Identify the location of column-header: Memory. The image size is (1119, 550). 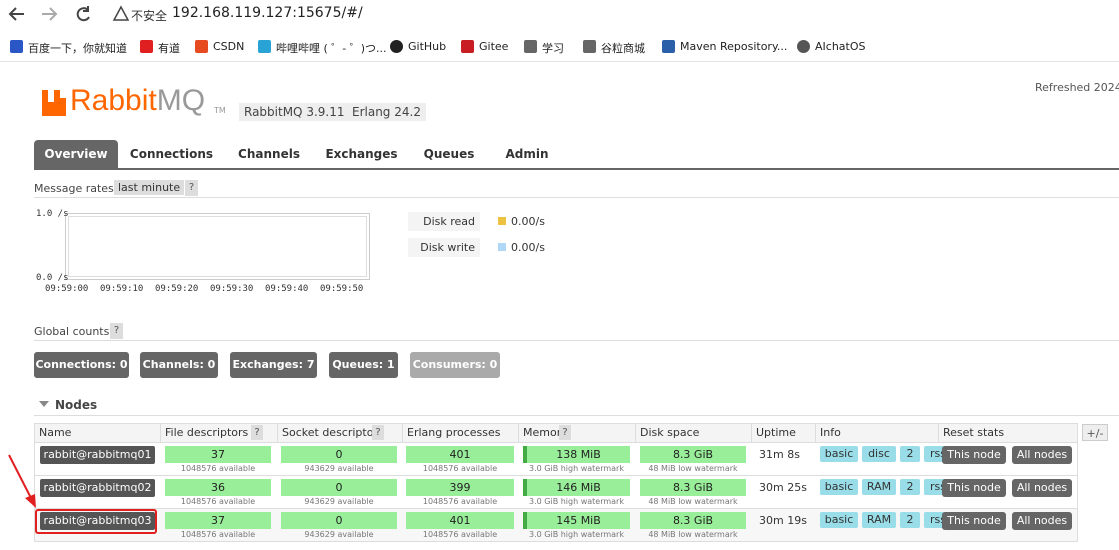
(545, 432).